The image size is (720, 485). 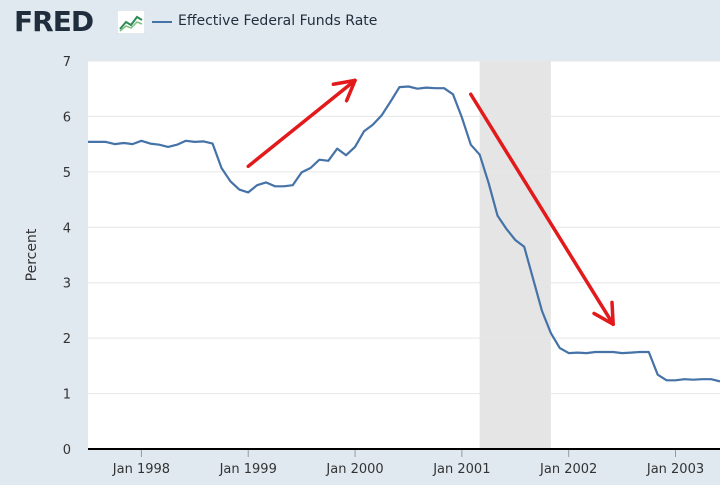 I want to click on legend-label: Effective Federal Funds Rate, so click(x=278, y=21).